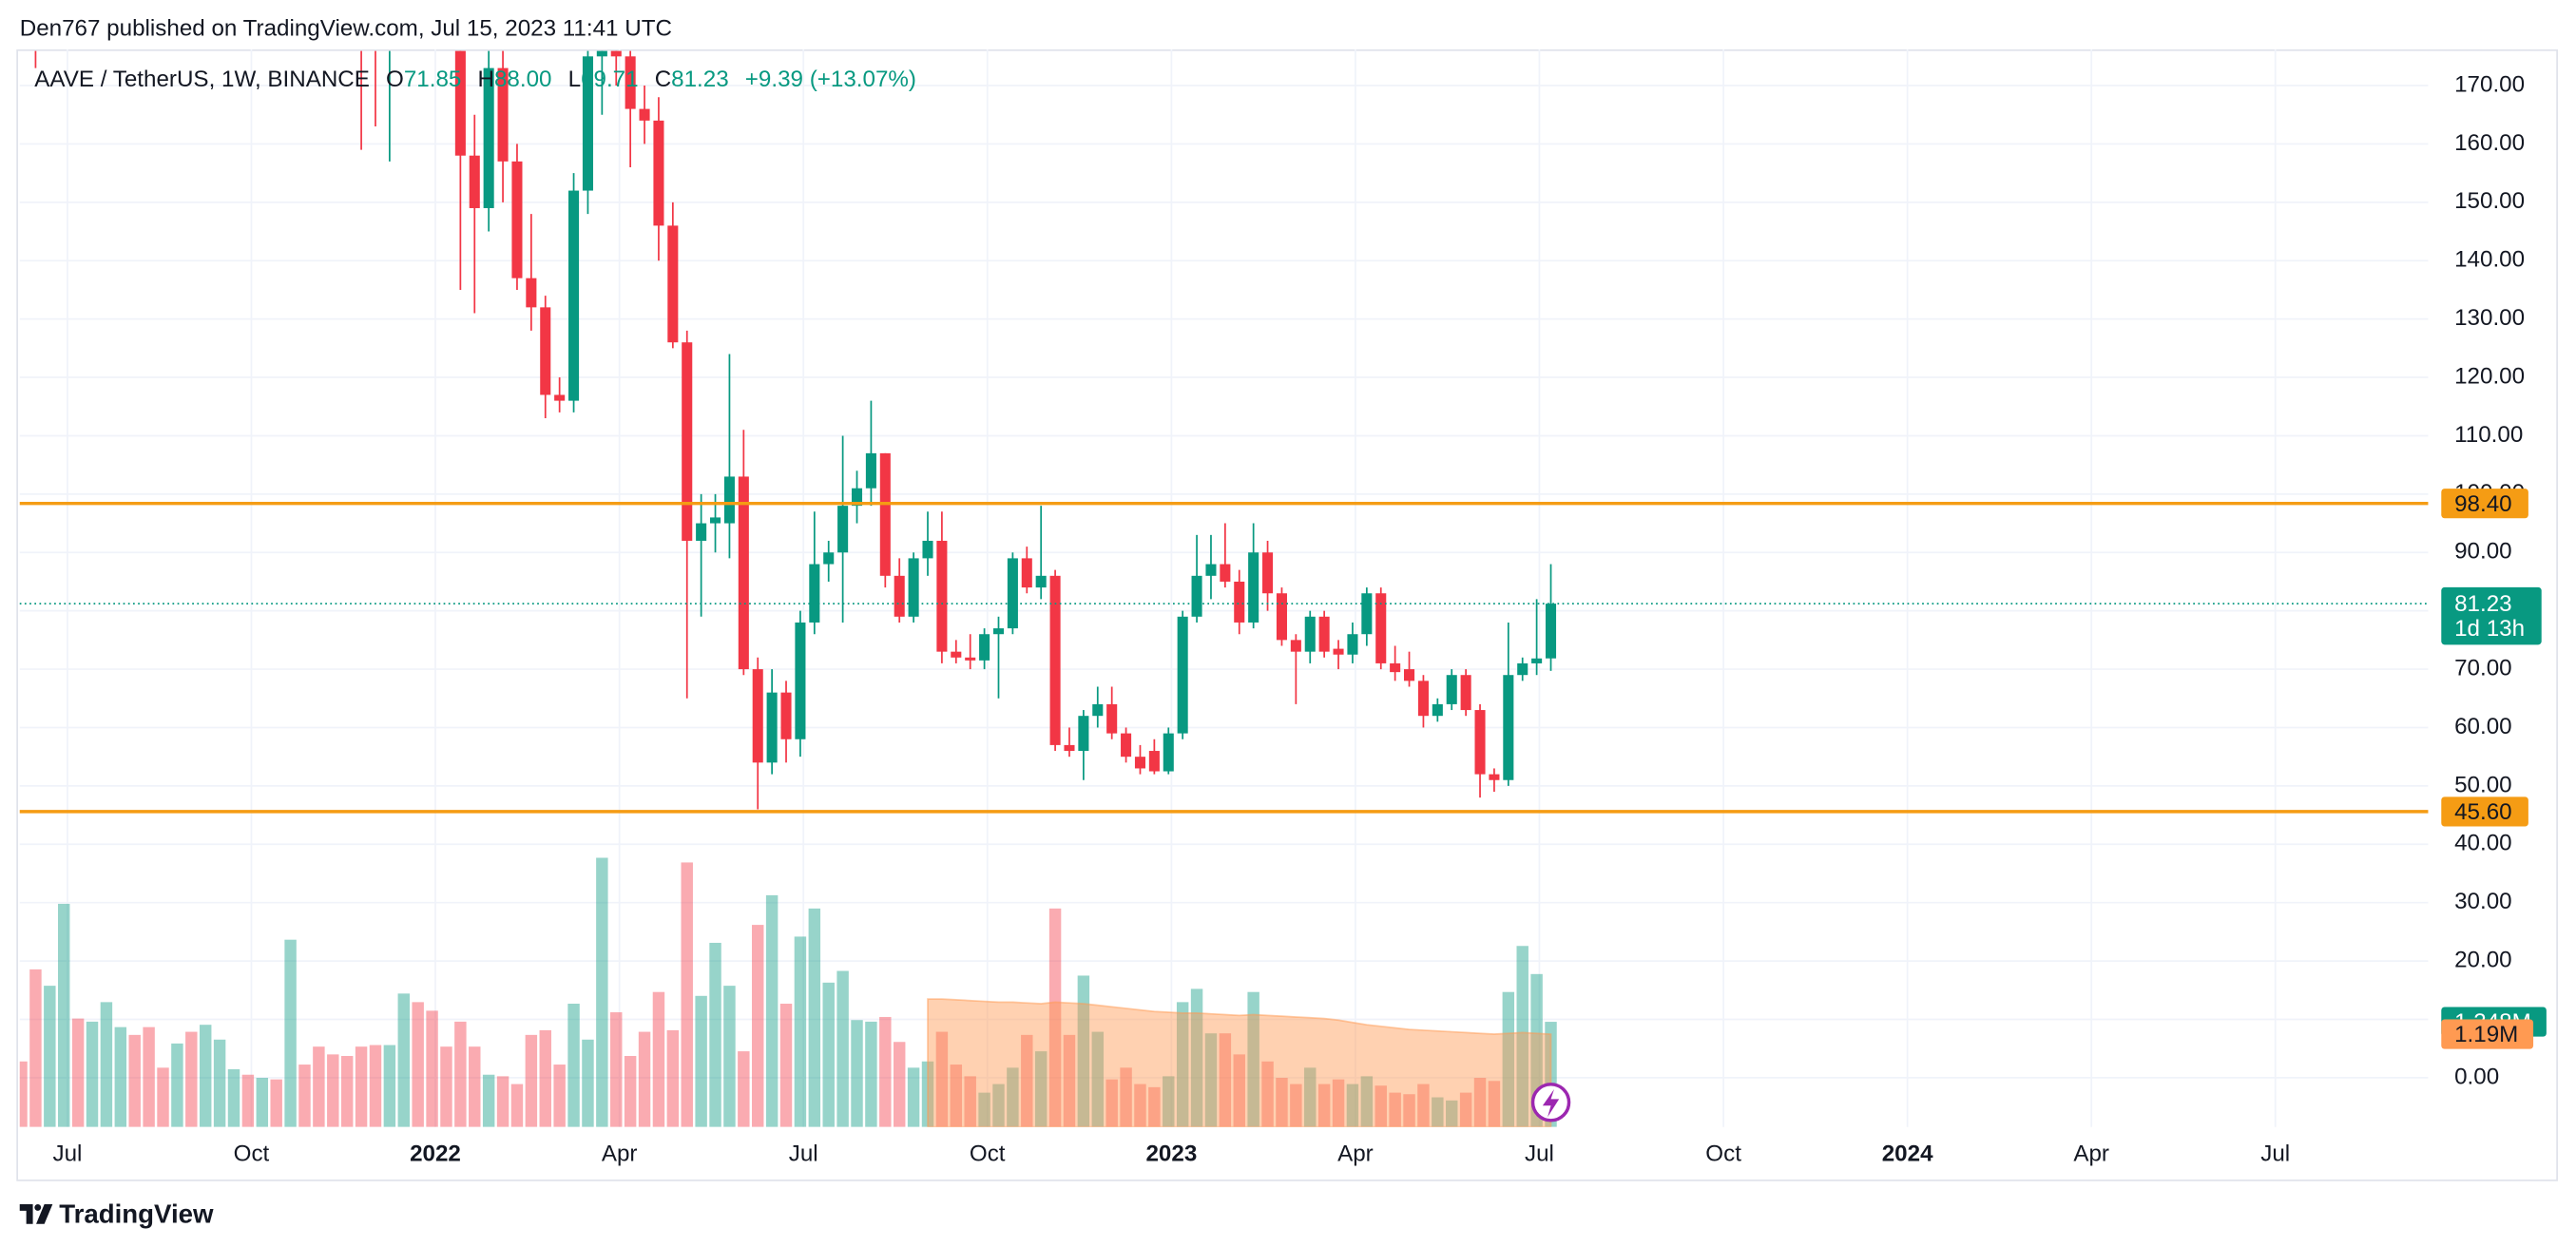 The width and height of the screenshot is (2576, 1247). I want to click on legend-label: O, so click(395, 79).